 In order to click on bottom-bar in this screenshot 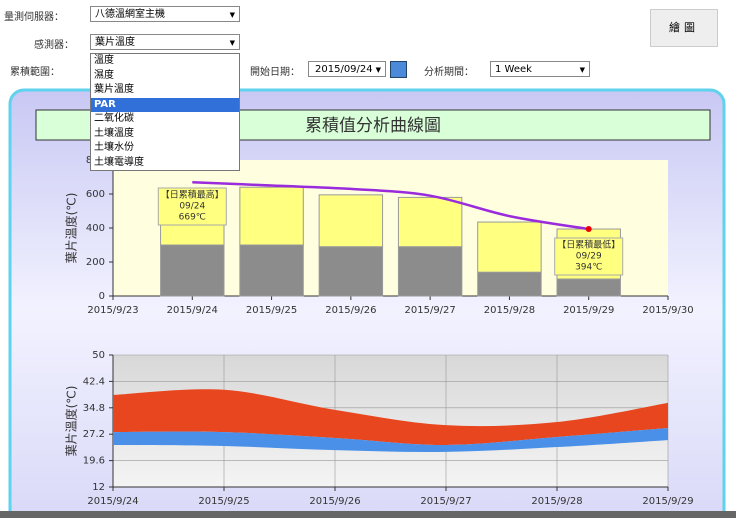, I will do `click(368, 514)`.